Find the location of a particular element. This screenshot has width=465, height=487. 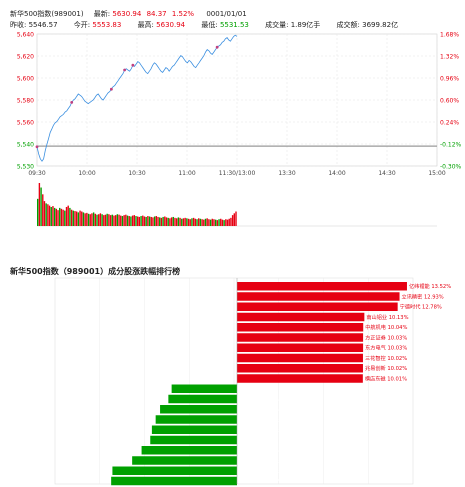

index-name: 新华500指数(989001) is located at coordinates (47, 14).